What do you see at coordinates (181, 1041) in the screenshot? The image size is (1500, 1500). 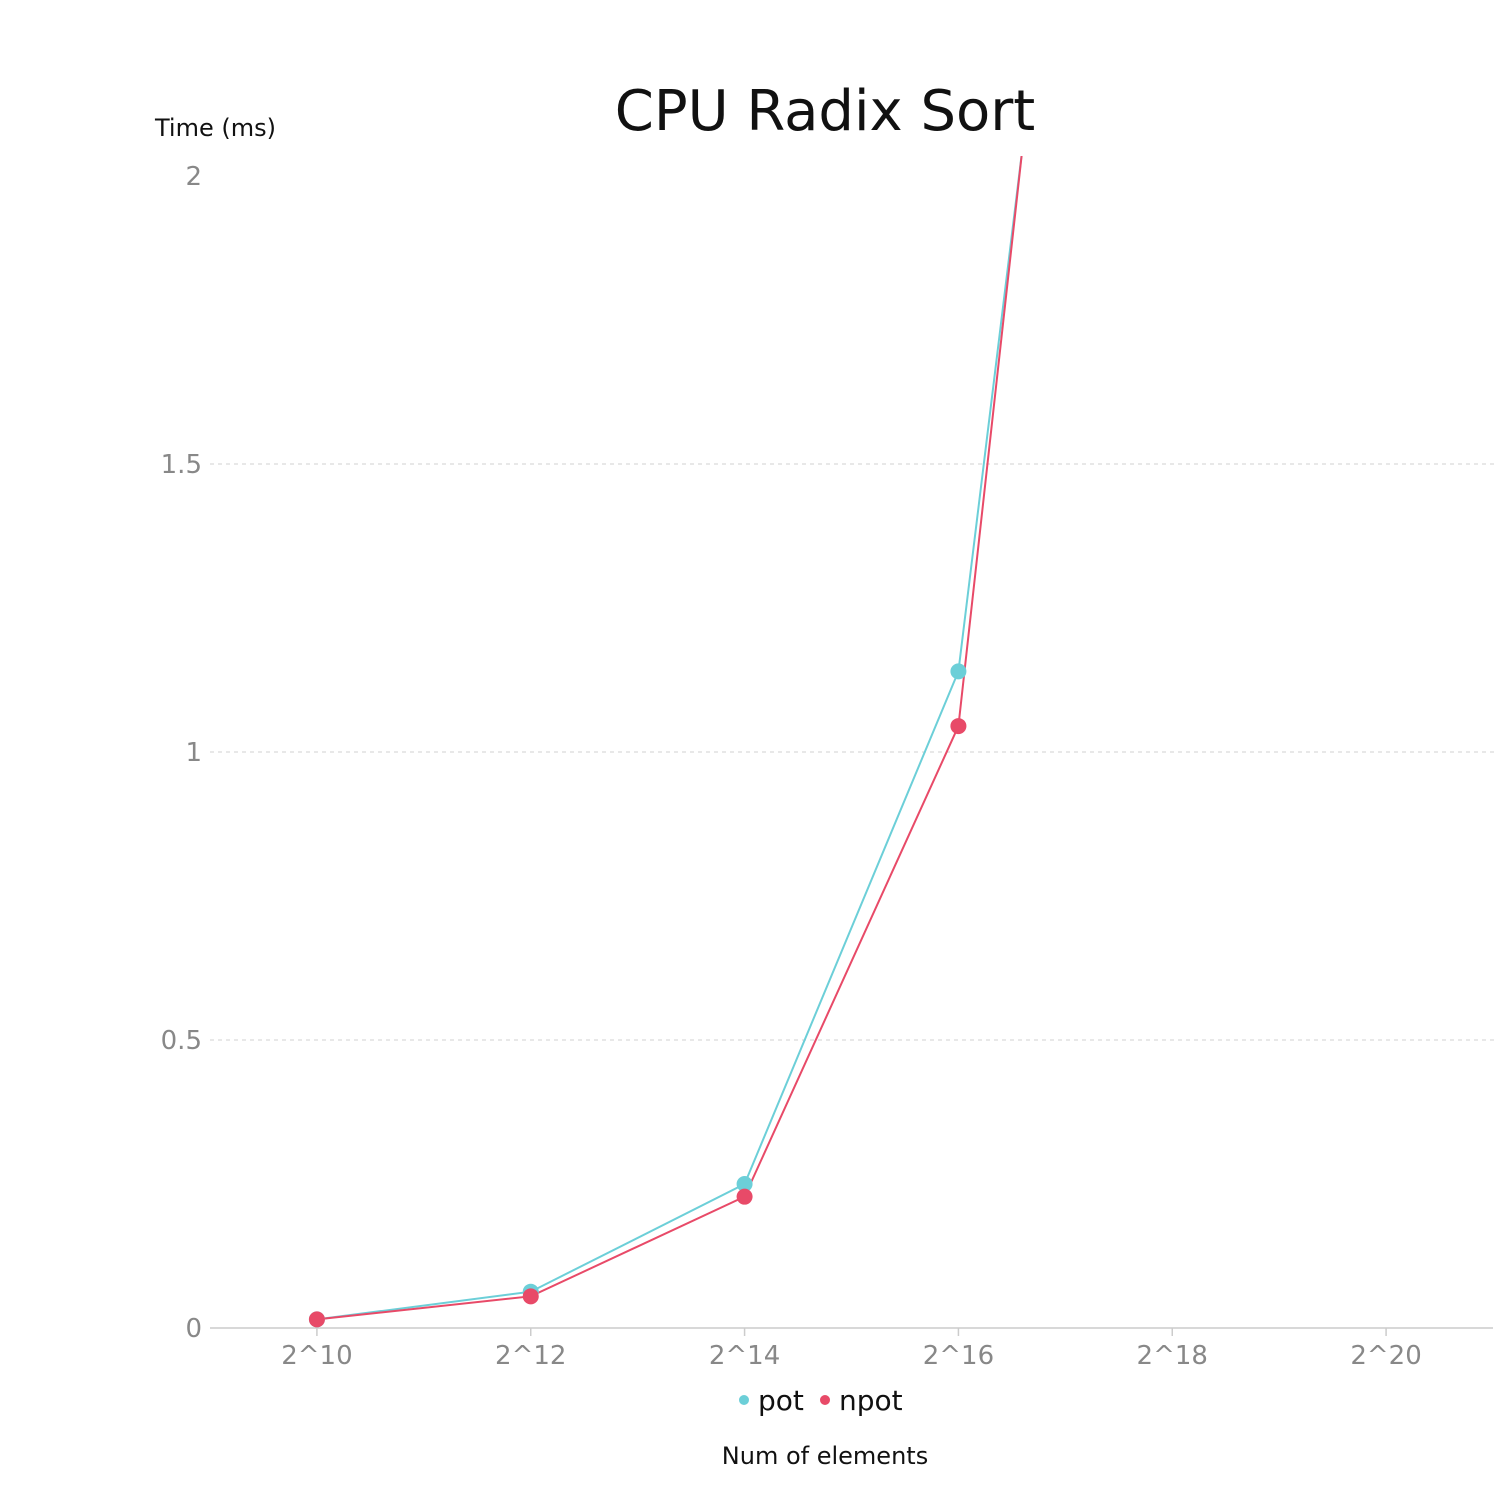 I see `y-tick-label: 0.5` at bounding box center [181, 1041].